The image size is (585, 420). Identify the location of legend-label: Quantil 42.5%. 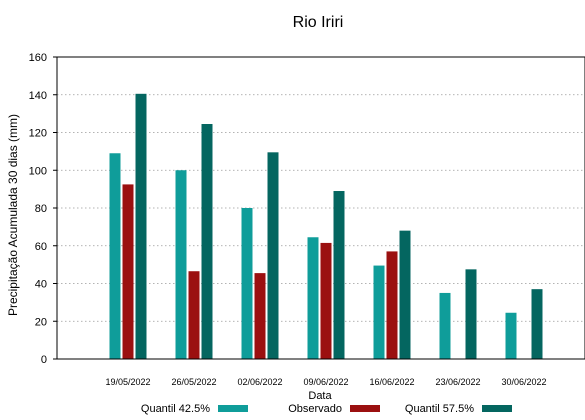
(175, 409).